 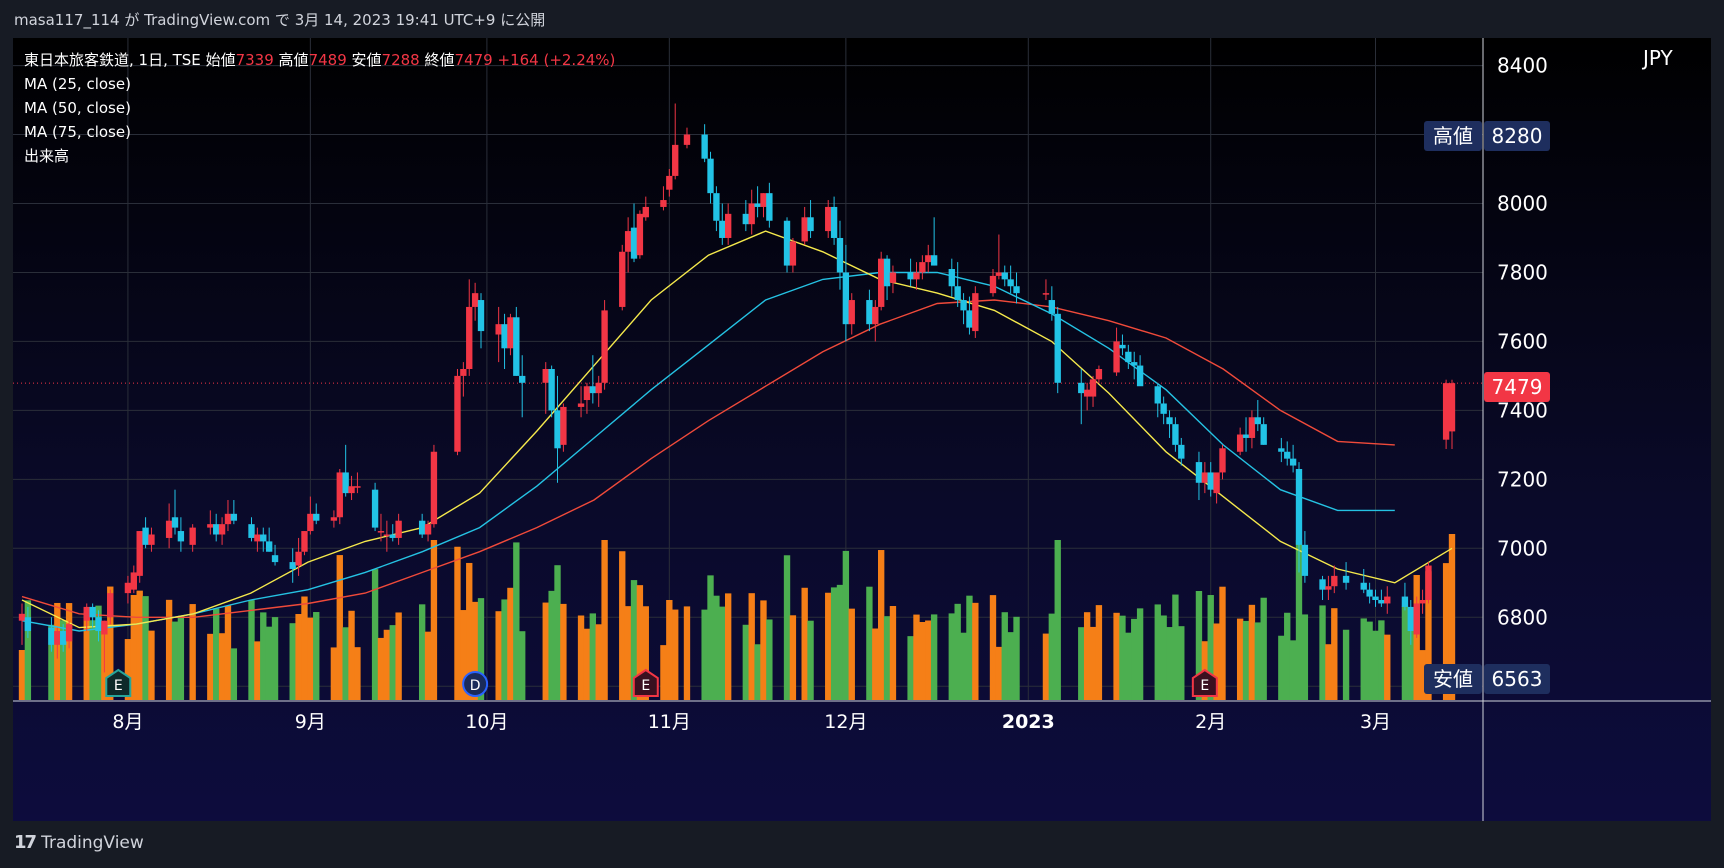 What do you see at coordinates (1522, 548) in the screenshot?
I see `price-tick-label: 7000` at bounding box center [1522, 548].